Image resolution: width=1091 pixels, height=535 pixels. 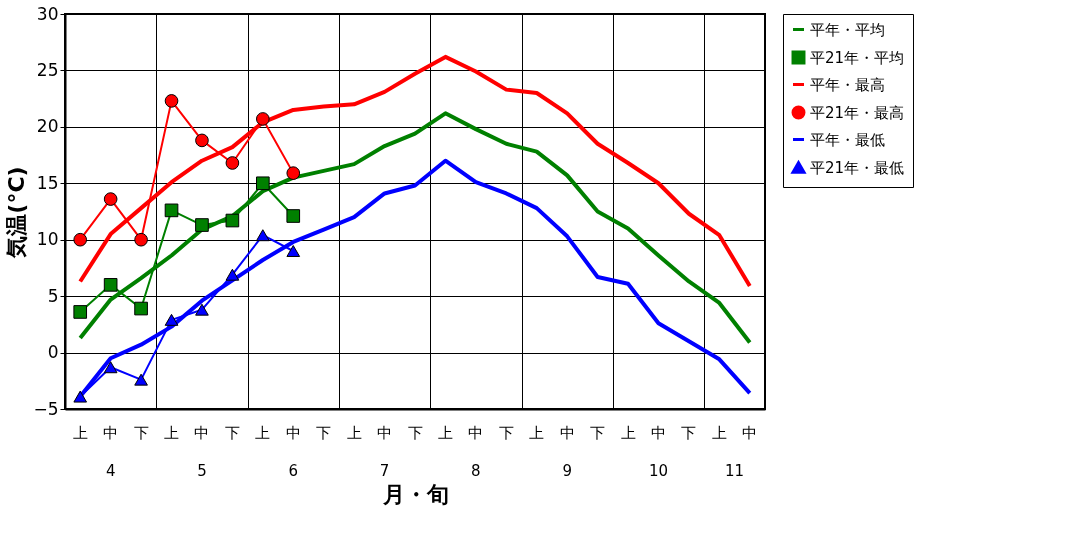 I want to click on text: 10, so click(x=658, y=471).